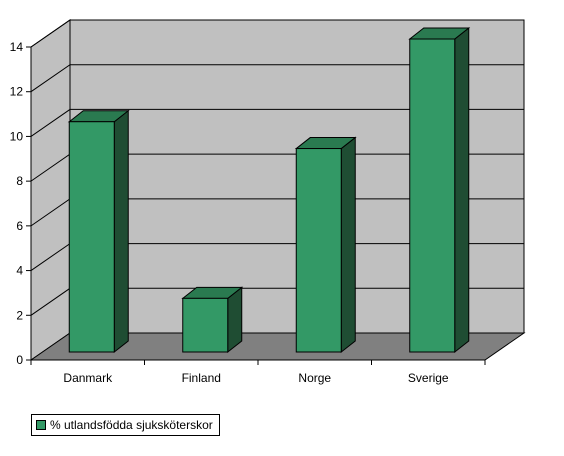  What do you see at coordinates (41, 425) in the screenshot?
I see `legend-swatch` at bounding box center [41, 425].